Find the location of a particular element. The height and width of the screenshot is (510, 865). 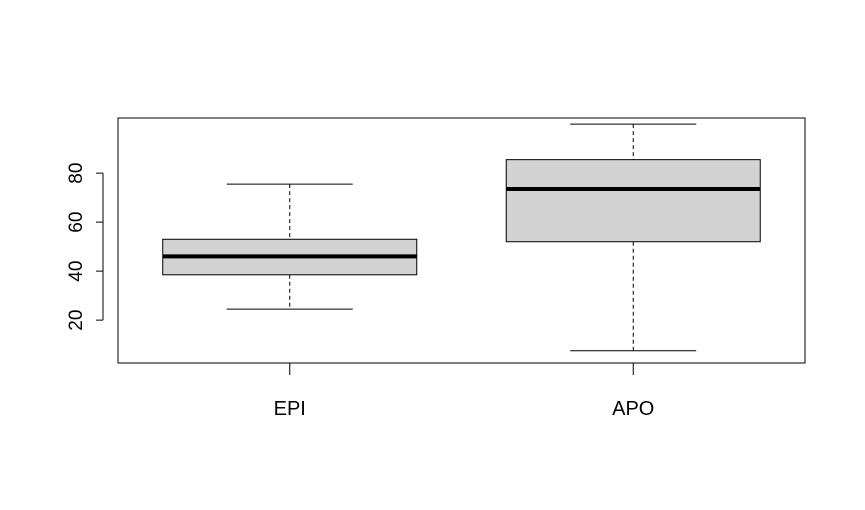

y-tick-label: 20 is located at coordinates (76, 320).